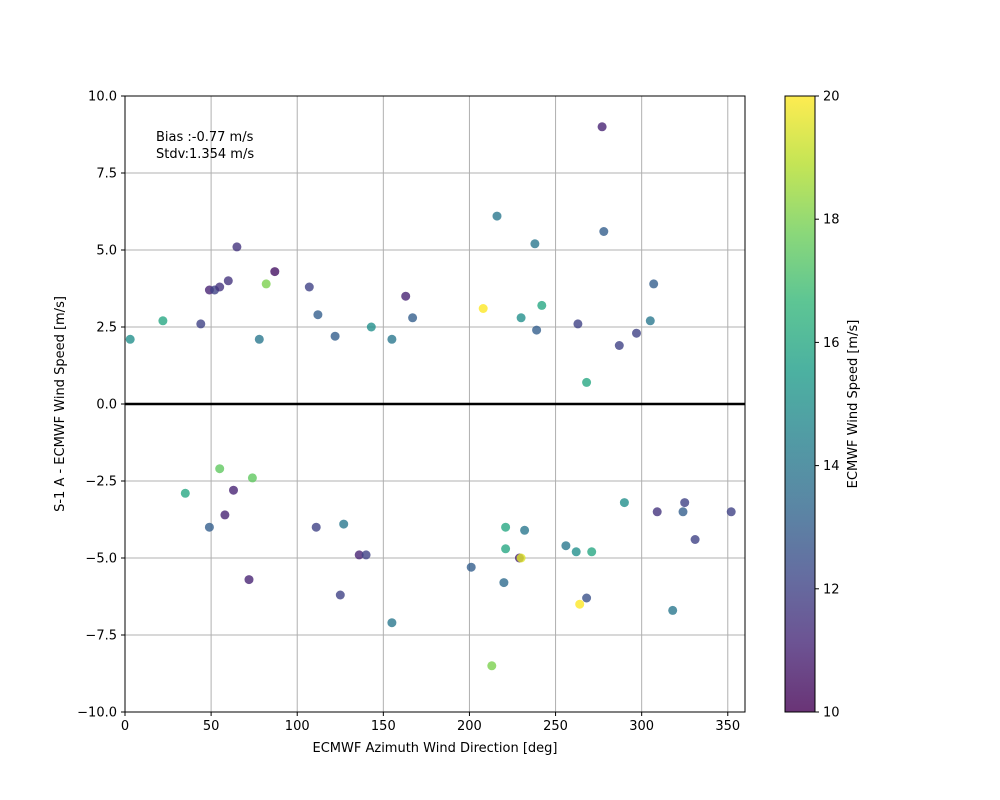  Describe the element at coordinates (60, 404) in the screenshot. I see `y-axis-label: S-1 A - ECMWF Wind Speed [m/s]` at that location.